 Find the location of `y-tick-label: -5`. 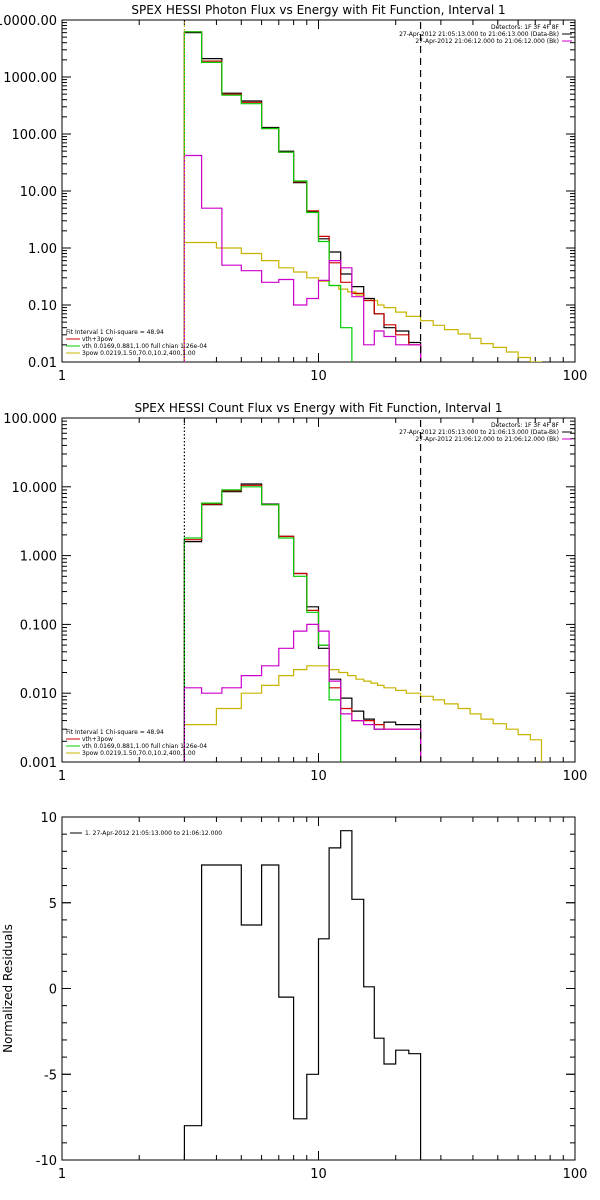

y-tick-label: -5 is located at coordinates (50, 1075).